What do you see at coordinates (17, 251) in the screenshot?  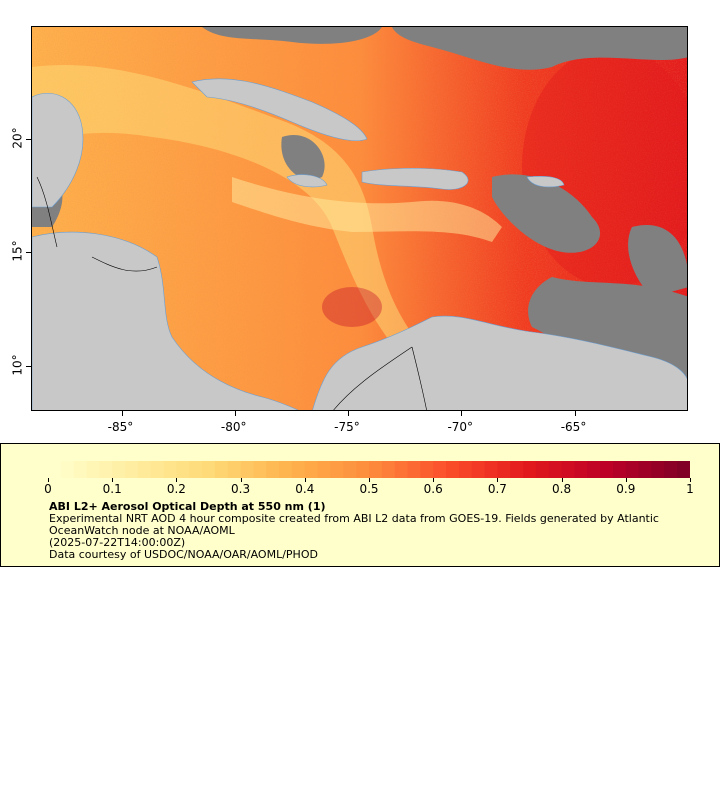 I see `lat-tick-label: 15°` at bounding box center [17, 251].